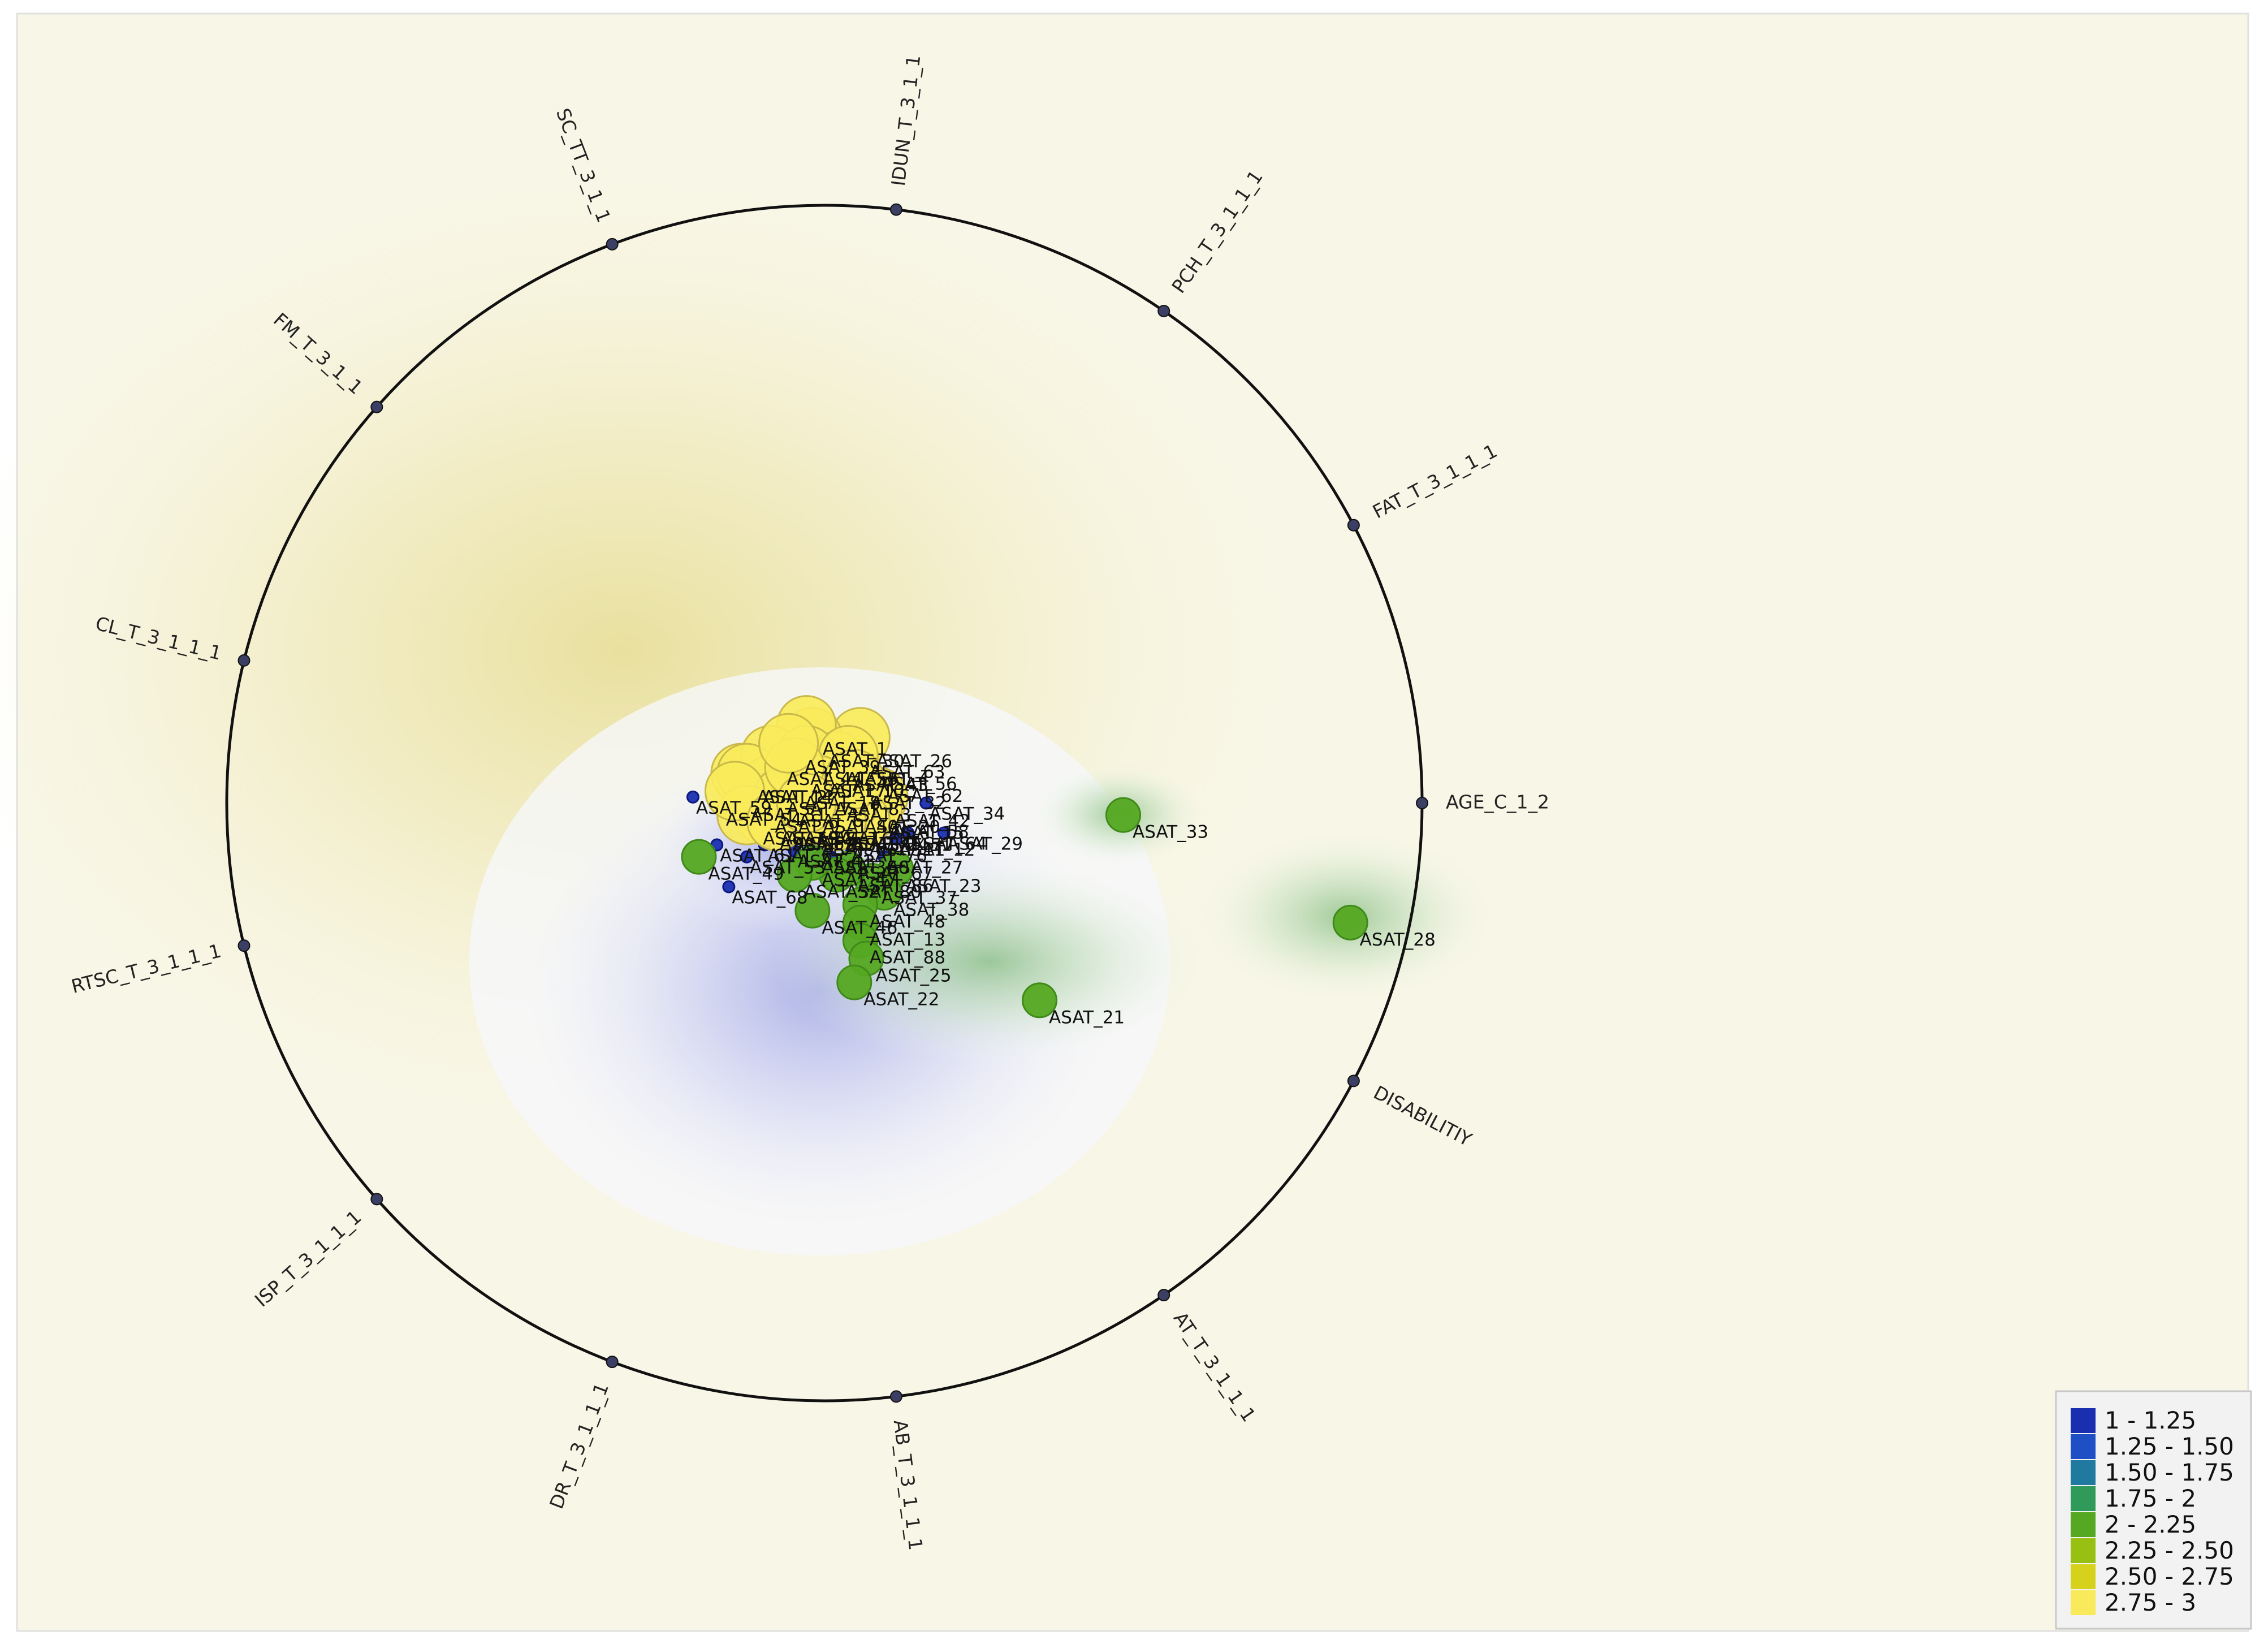 This screenshot has height=1644, width=2268. What do you see at coordinates (2170, 1550) in the screenshot?
I see `legend-label: 2.25 - 2.50` at bounding box center [2170, 1550].